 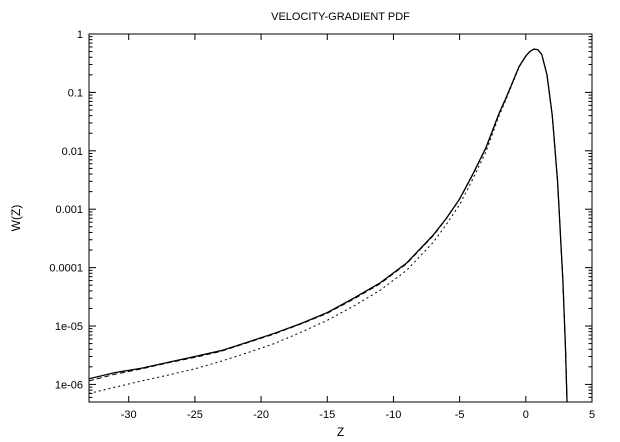 What do you see at coordinates (526, 415) in the screenshot?
I see `x-tick-label: 0` at bounding box center [526, 415].